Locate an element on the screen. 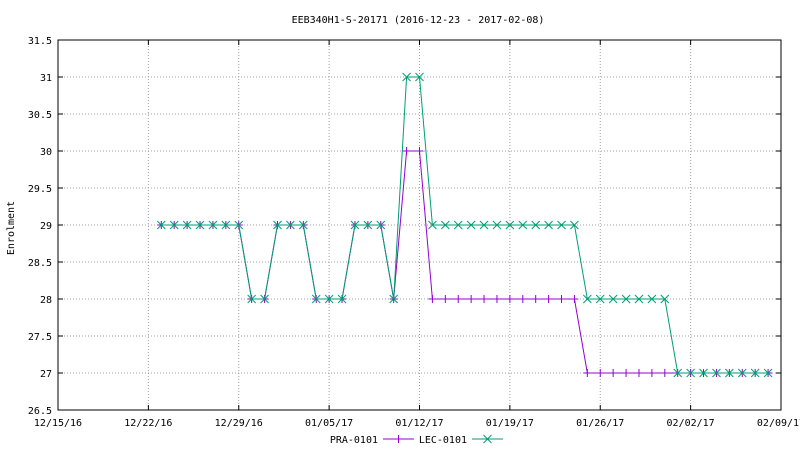 Image resolution: width=800 pixels, height=450 pixels. x-tick-label: 01/12/17 is located at coordinates (419, 423).